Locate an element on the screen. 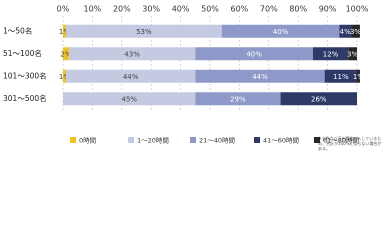 This screenshot has height=240, width=384. data-label: 45% is located at coordinates (129, 99).